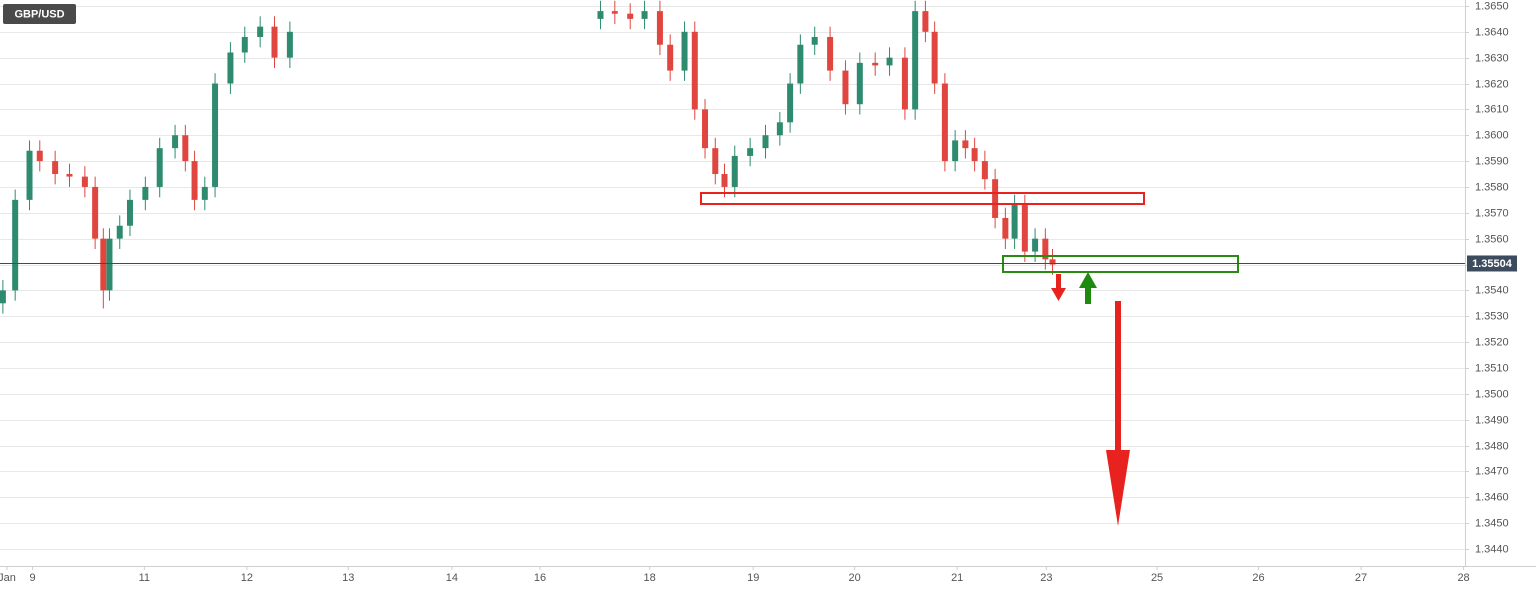 Image resolution: width=1536 pixels, height=589 pixels. I want to click on y-tick-label: 1.3640, so click(1492, 32).